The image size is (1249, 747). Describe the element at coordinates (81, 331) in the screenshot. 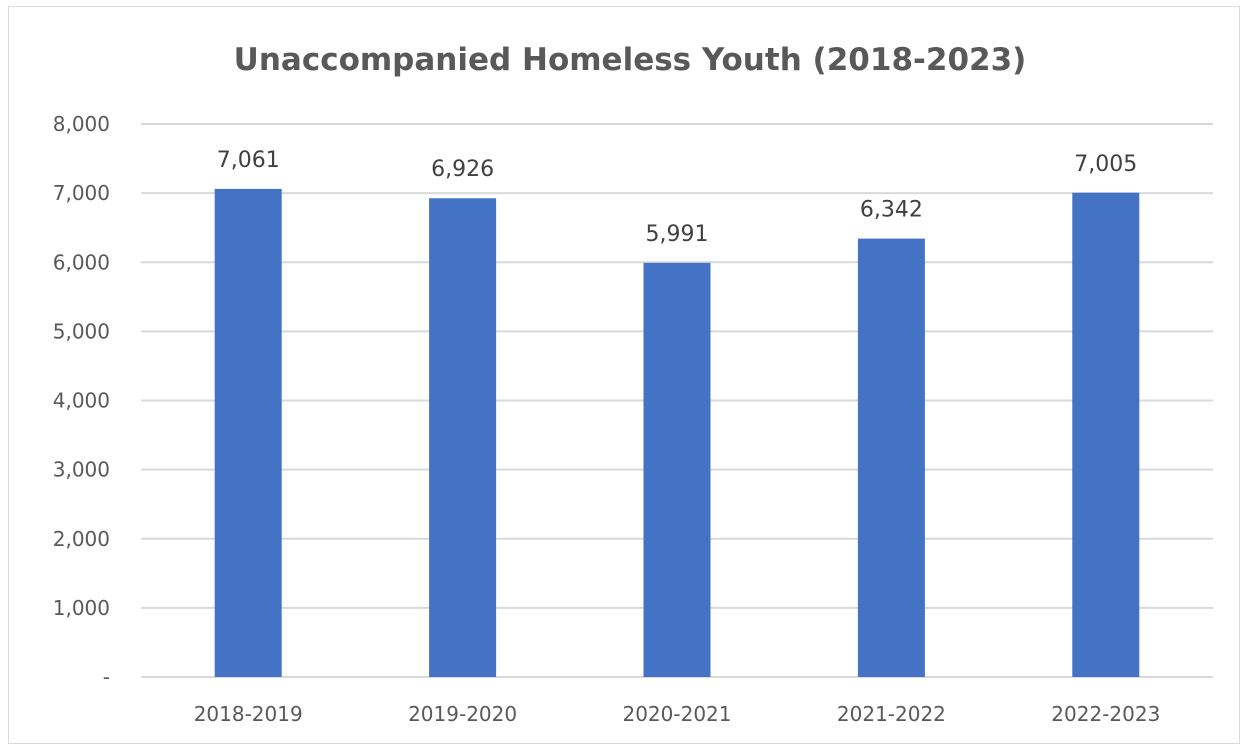

I see `y-tick-label: 5,000` at that location.